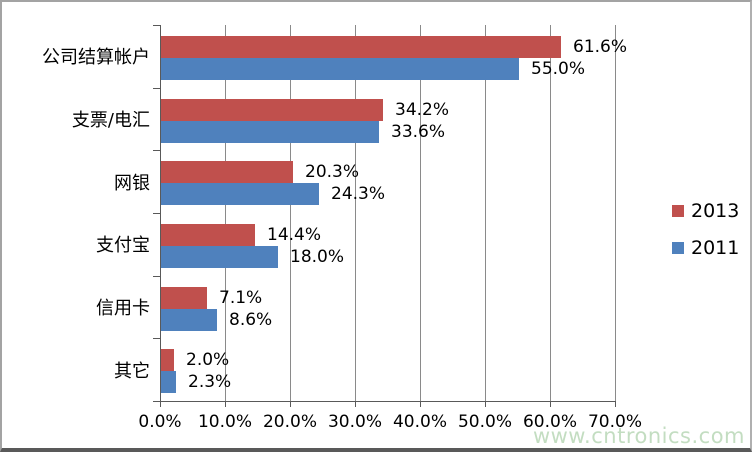 The width and height of the screenshot is (752, 452). What do you see at coordinates (225, 213) in the screenshot?
I see `gridline-10.0%` at bounding box center [225, 213].